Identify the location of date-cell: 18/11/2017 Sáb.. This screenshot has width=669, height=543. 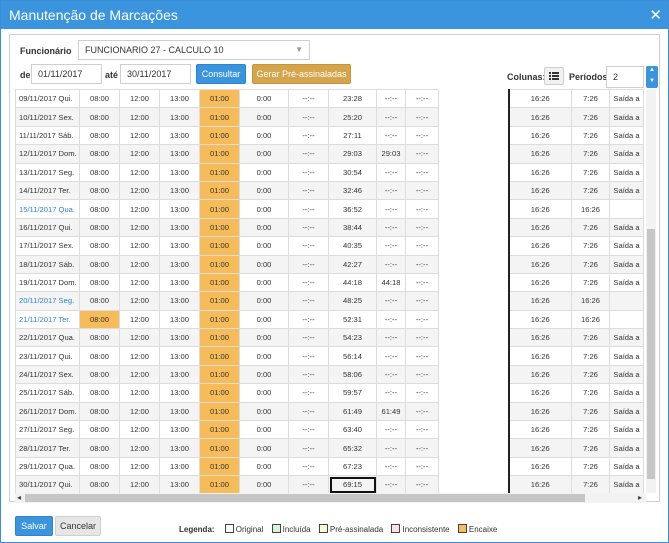
(47, 264).